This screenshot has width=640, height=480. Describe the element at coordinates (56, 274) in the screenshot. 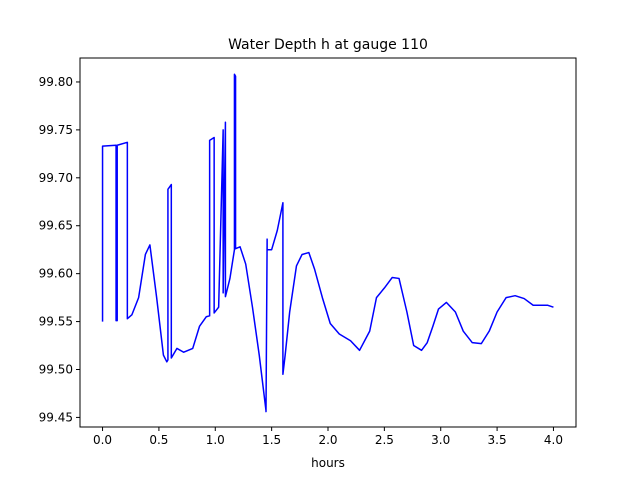

I see `y-tick-label: 99.60` at that location.